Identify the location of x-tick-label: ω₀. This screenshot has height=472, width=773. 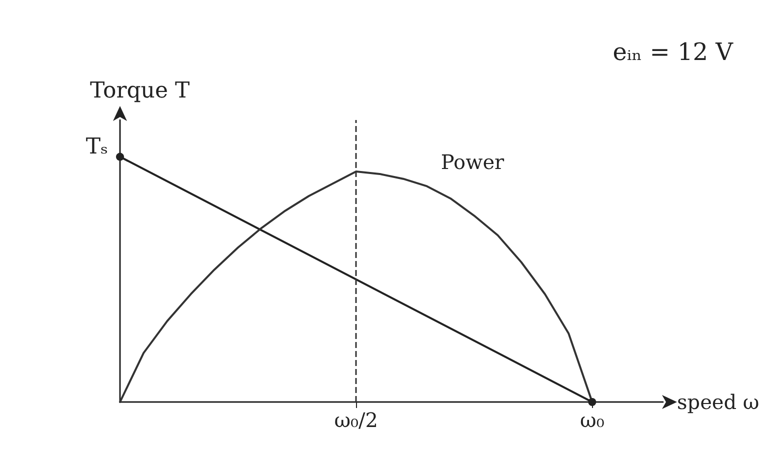
(592, 420).